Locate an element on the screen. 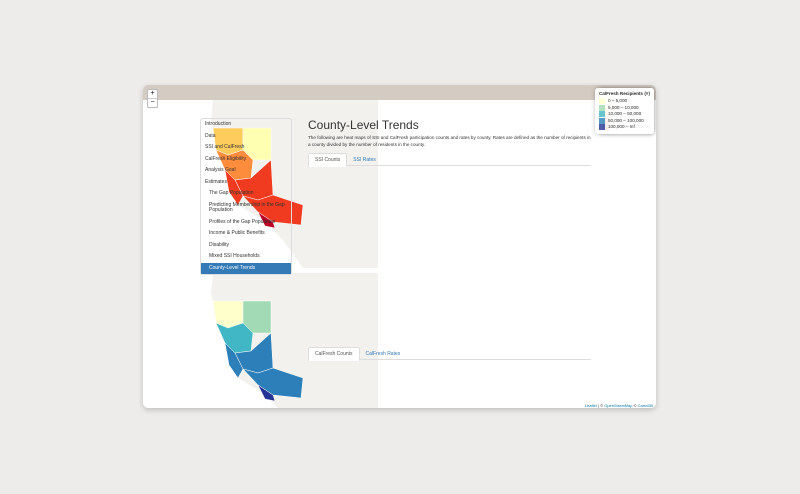  attribution-text: | © is located at coordinates (600, 405).